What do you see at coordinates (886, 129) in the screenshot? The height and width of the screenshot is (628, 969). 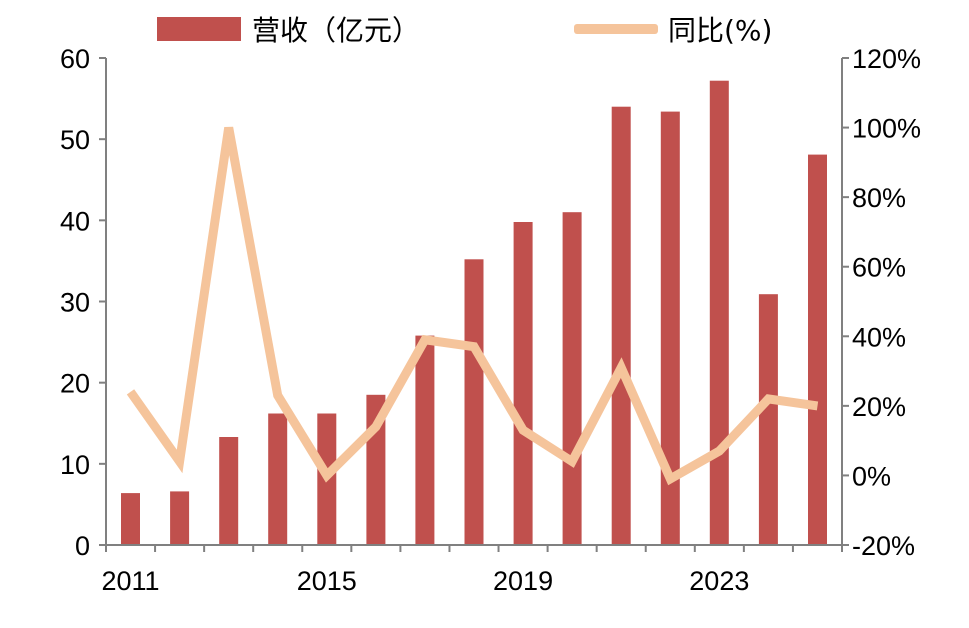 I see `y-right-tick-label: 100%` at bounding box center [886, 129].